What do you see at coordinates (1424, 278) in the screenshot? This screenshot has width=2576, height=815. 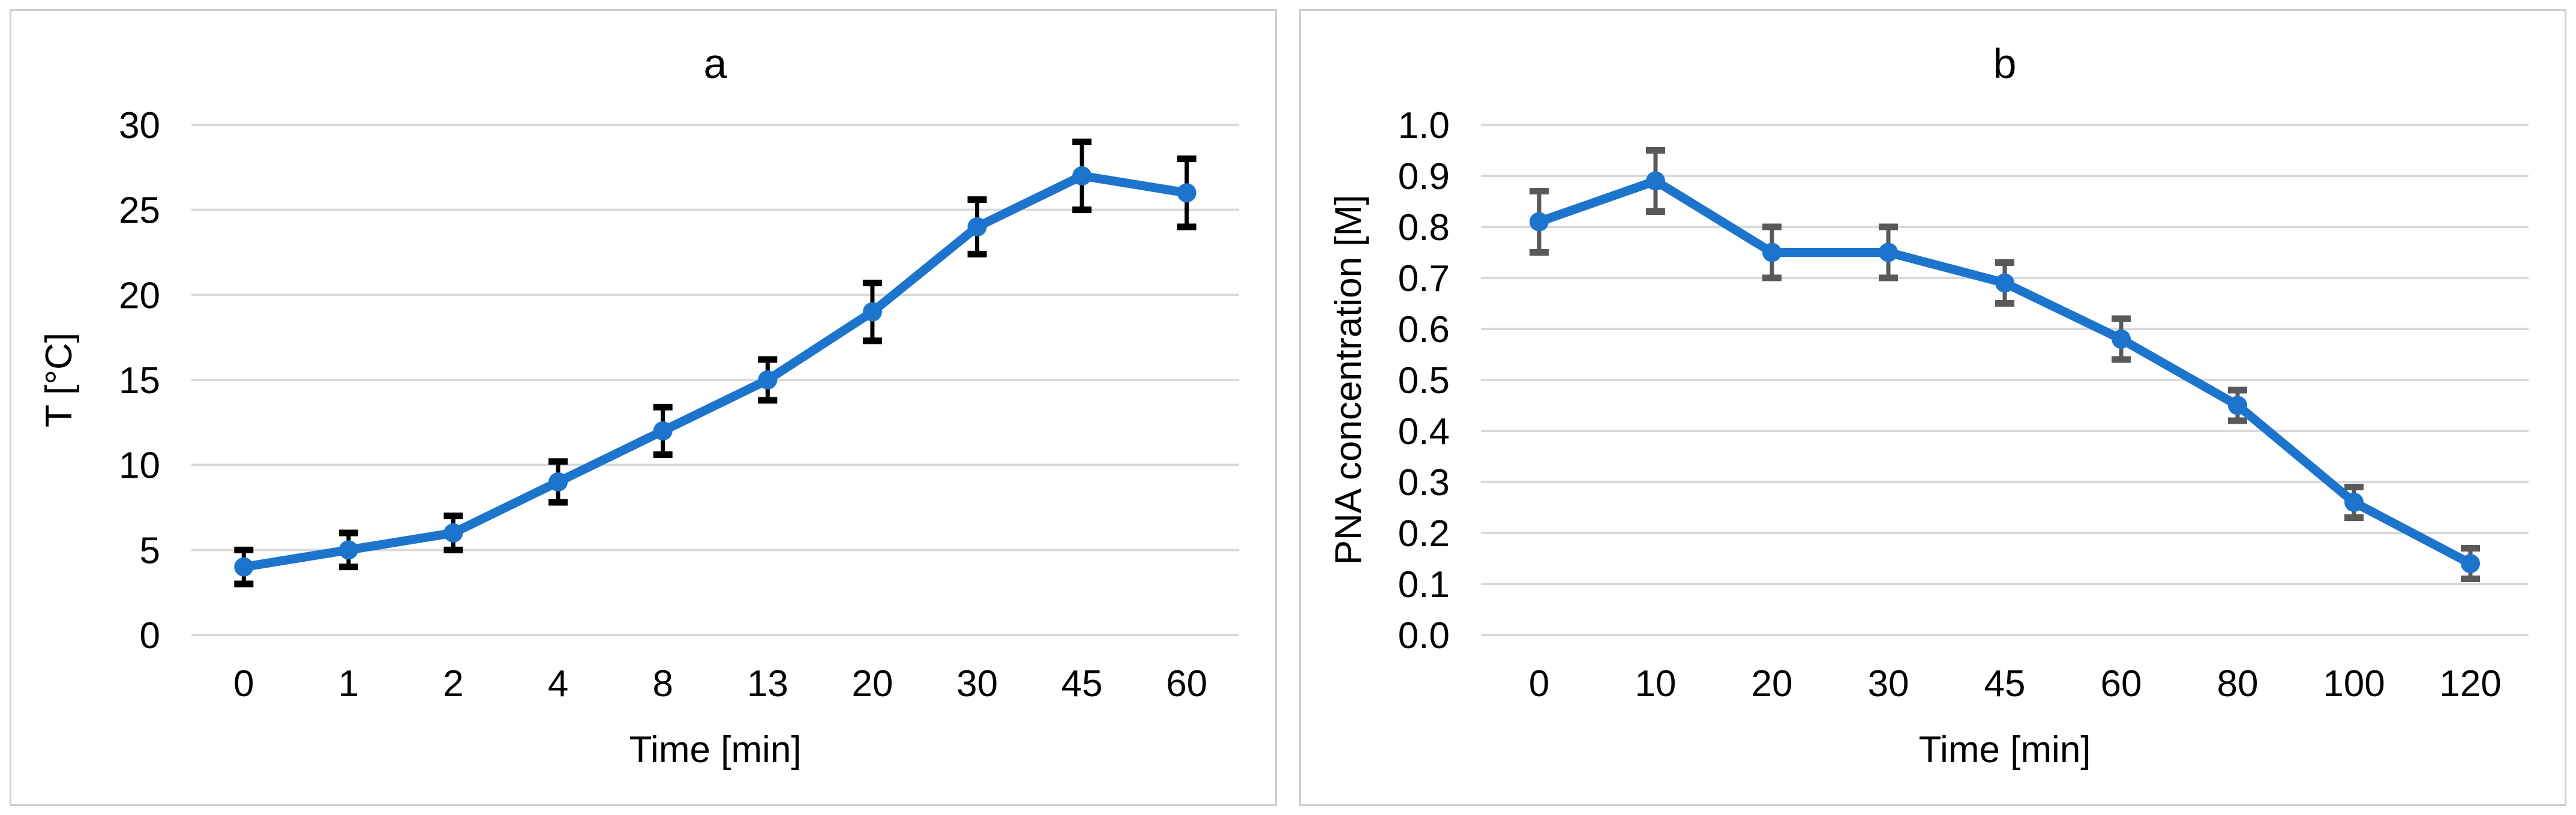 I see `y-tick-label: 0.7` at bounding box center [1424, 278].